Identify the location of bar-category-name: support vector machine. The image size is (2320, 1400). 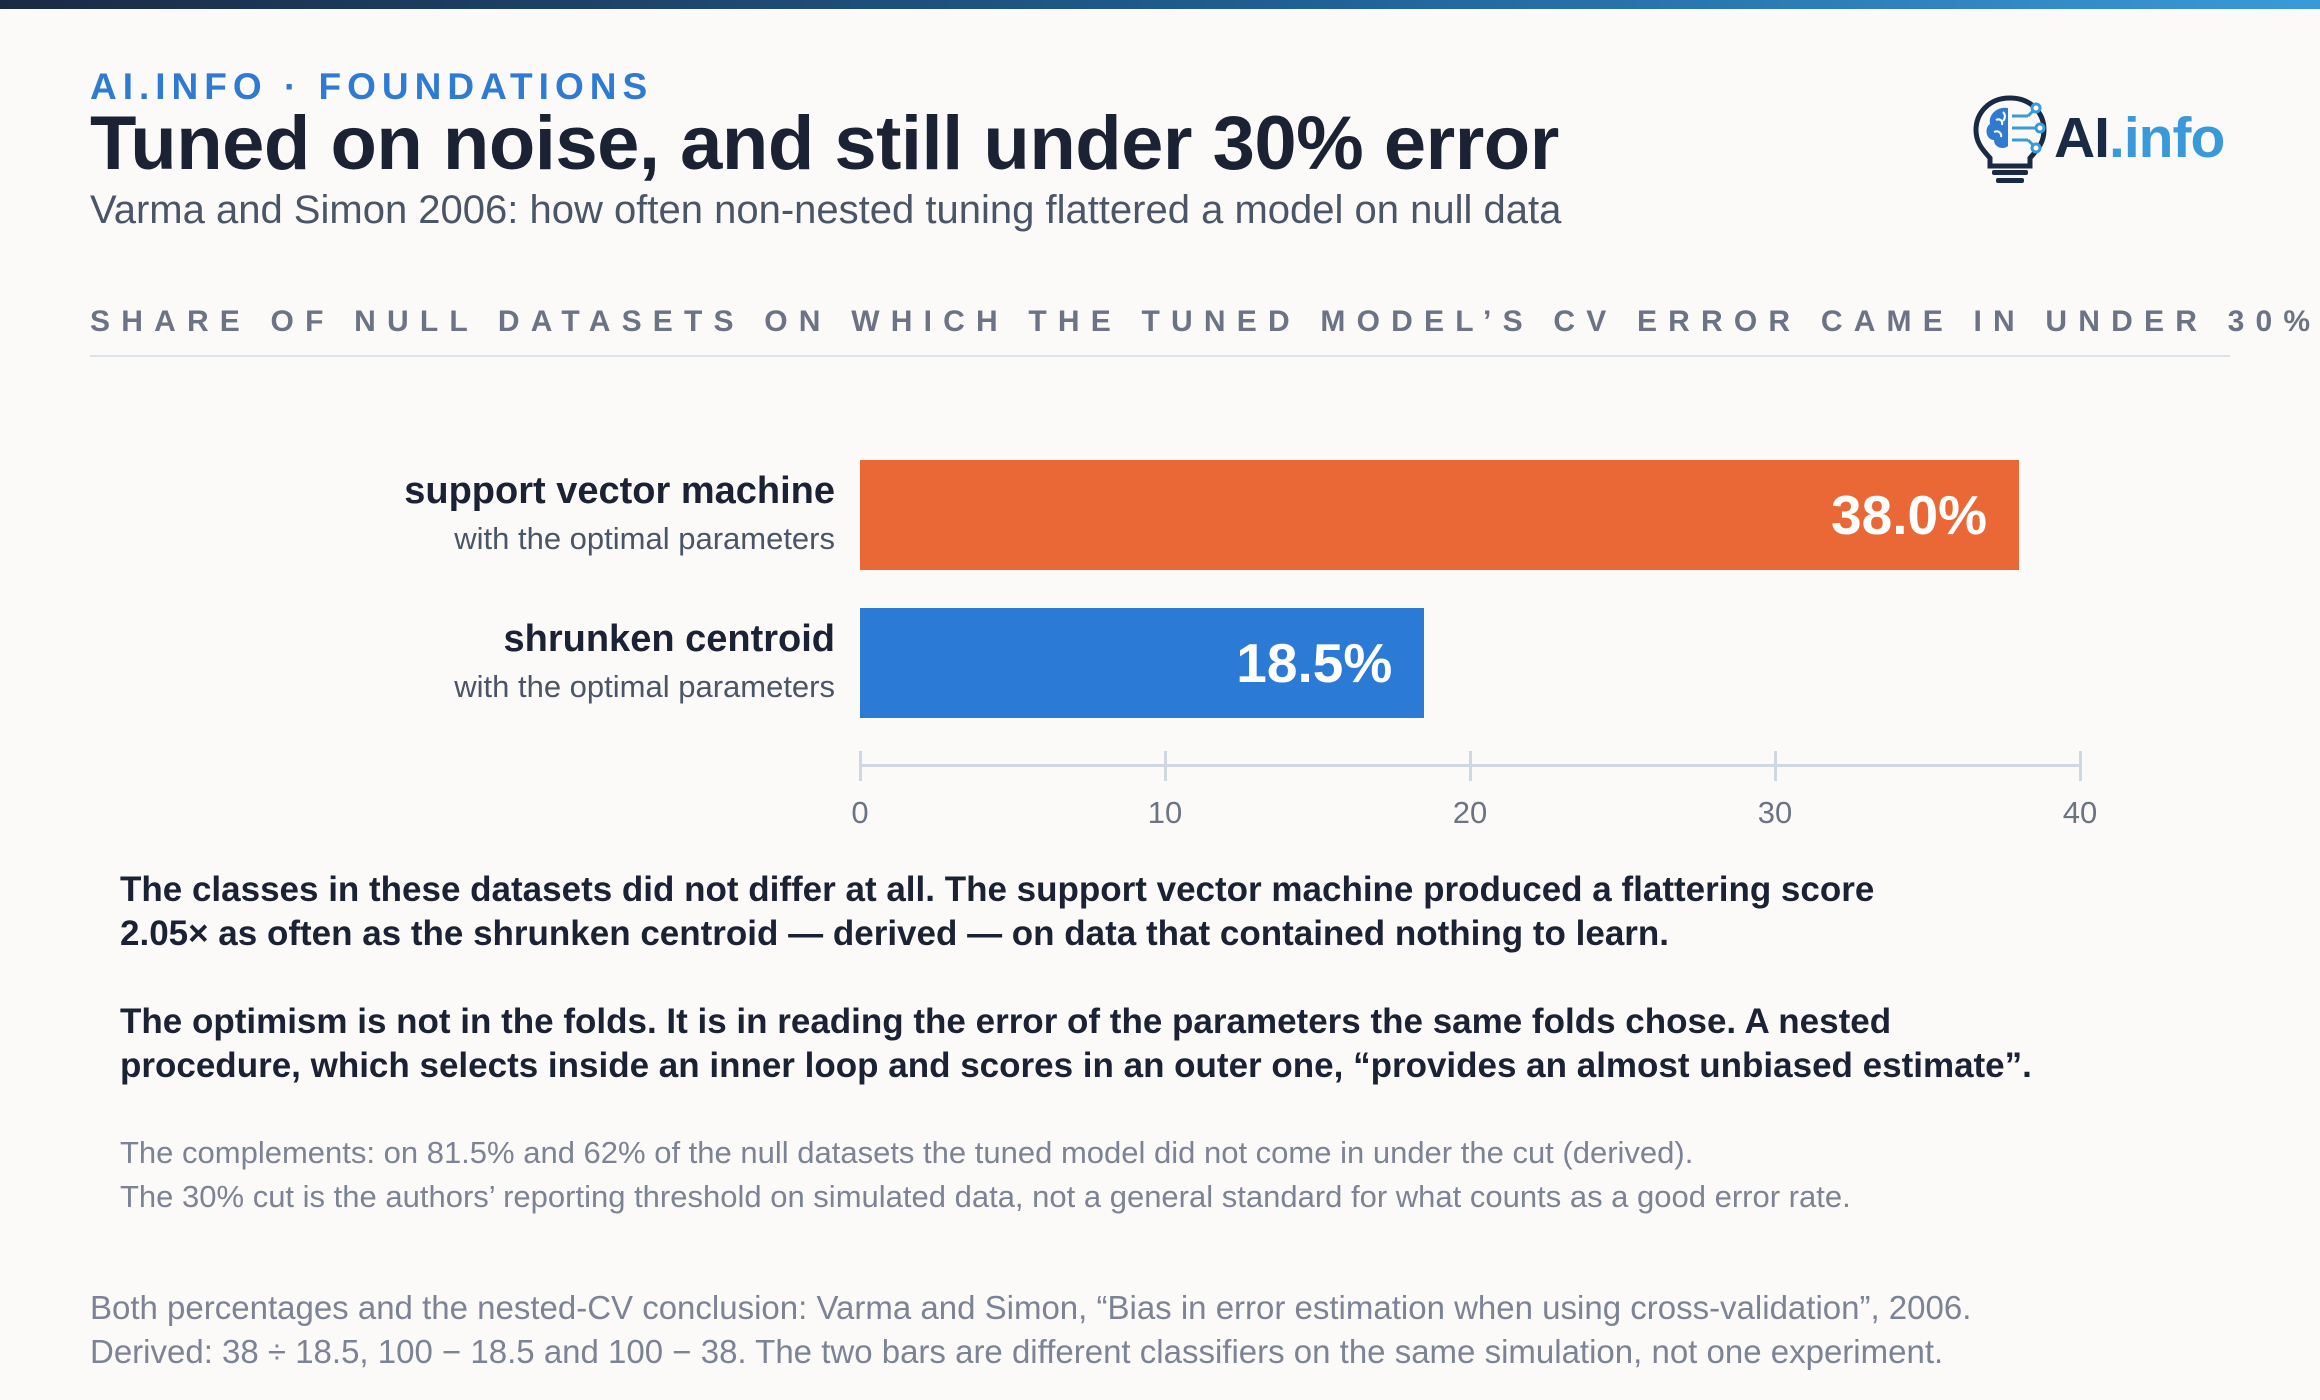
(619, 491).